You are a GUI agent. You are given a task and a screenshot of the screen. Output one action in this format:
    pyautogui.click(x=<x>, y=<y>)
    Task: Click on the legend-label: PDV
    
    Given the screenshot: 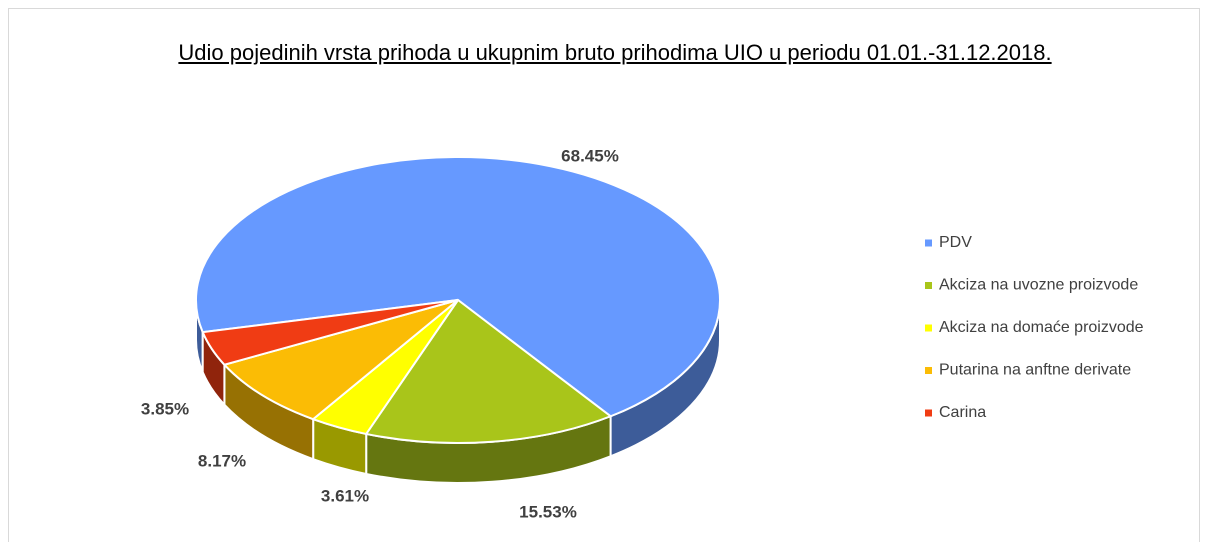 What is the action you would take?
    pyautogui.click(x=955, y=242)
    